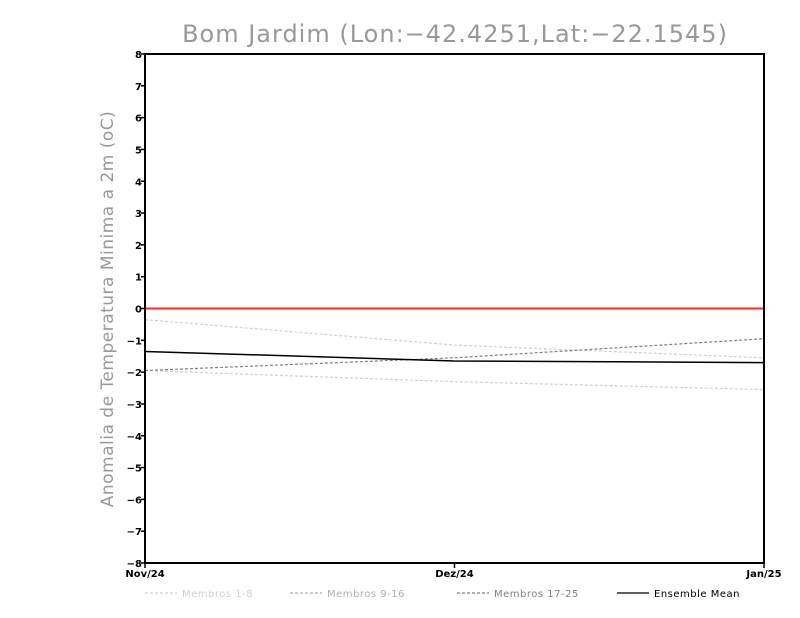 The height and width of the screenshot is (618, 800). I want to click on series-lines, so click(454, 349).